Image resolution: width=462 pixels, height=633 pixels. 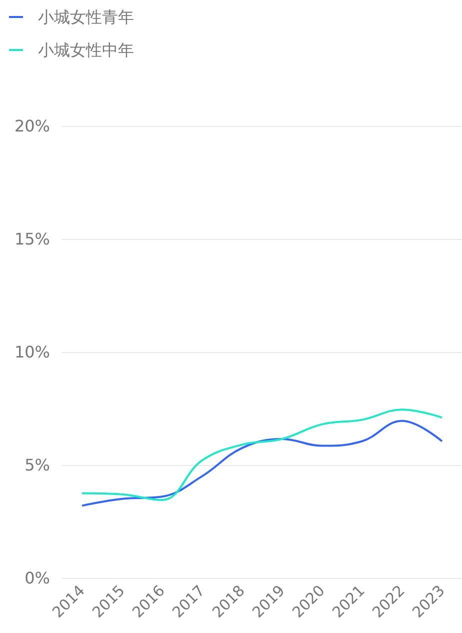 What do you see at coordinates (32, 126) in the screenshot?
I see `y-tick-label: 20%` at bounding box center [32, 126].